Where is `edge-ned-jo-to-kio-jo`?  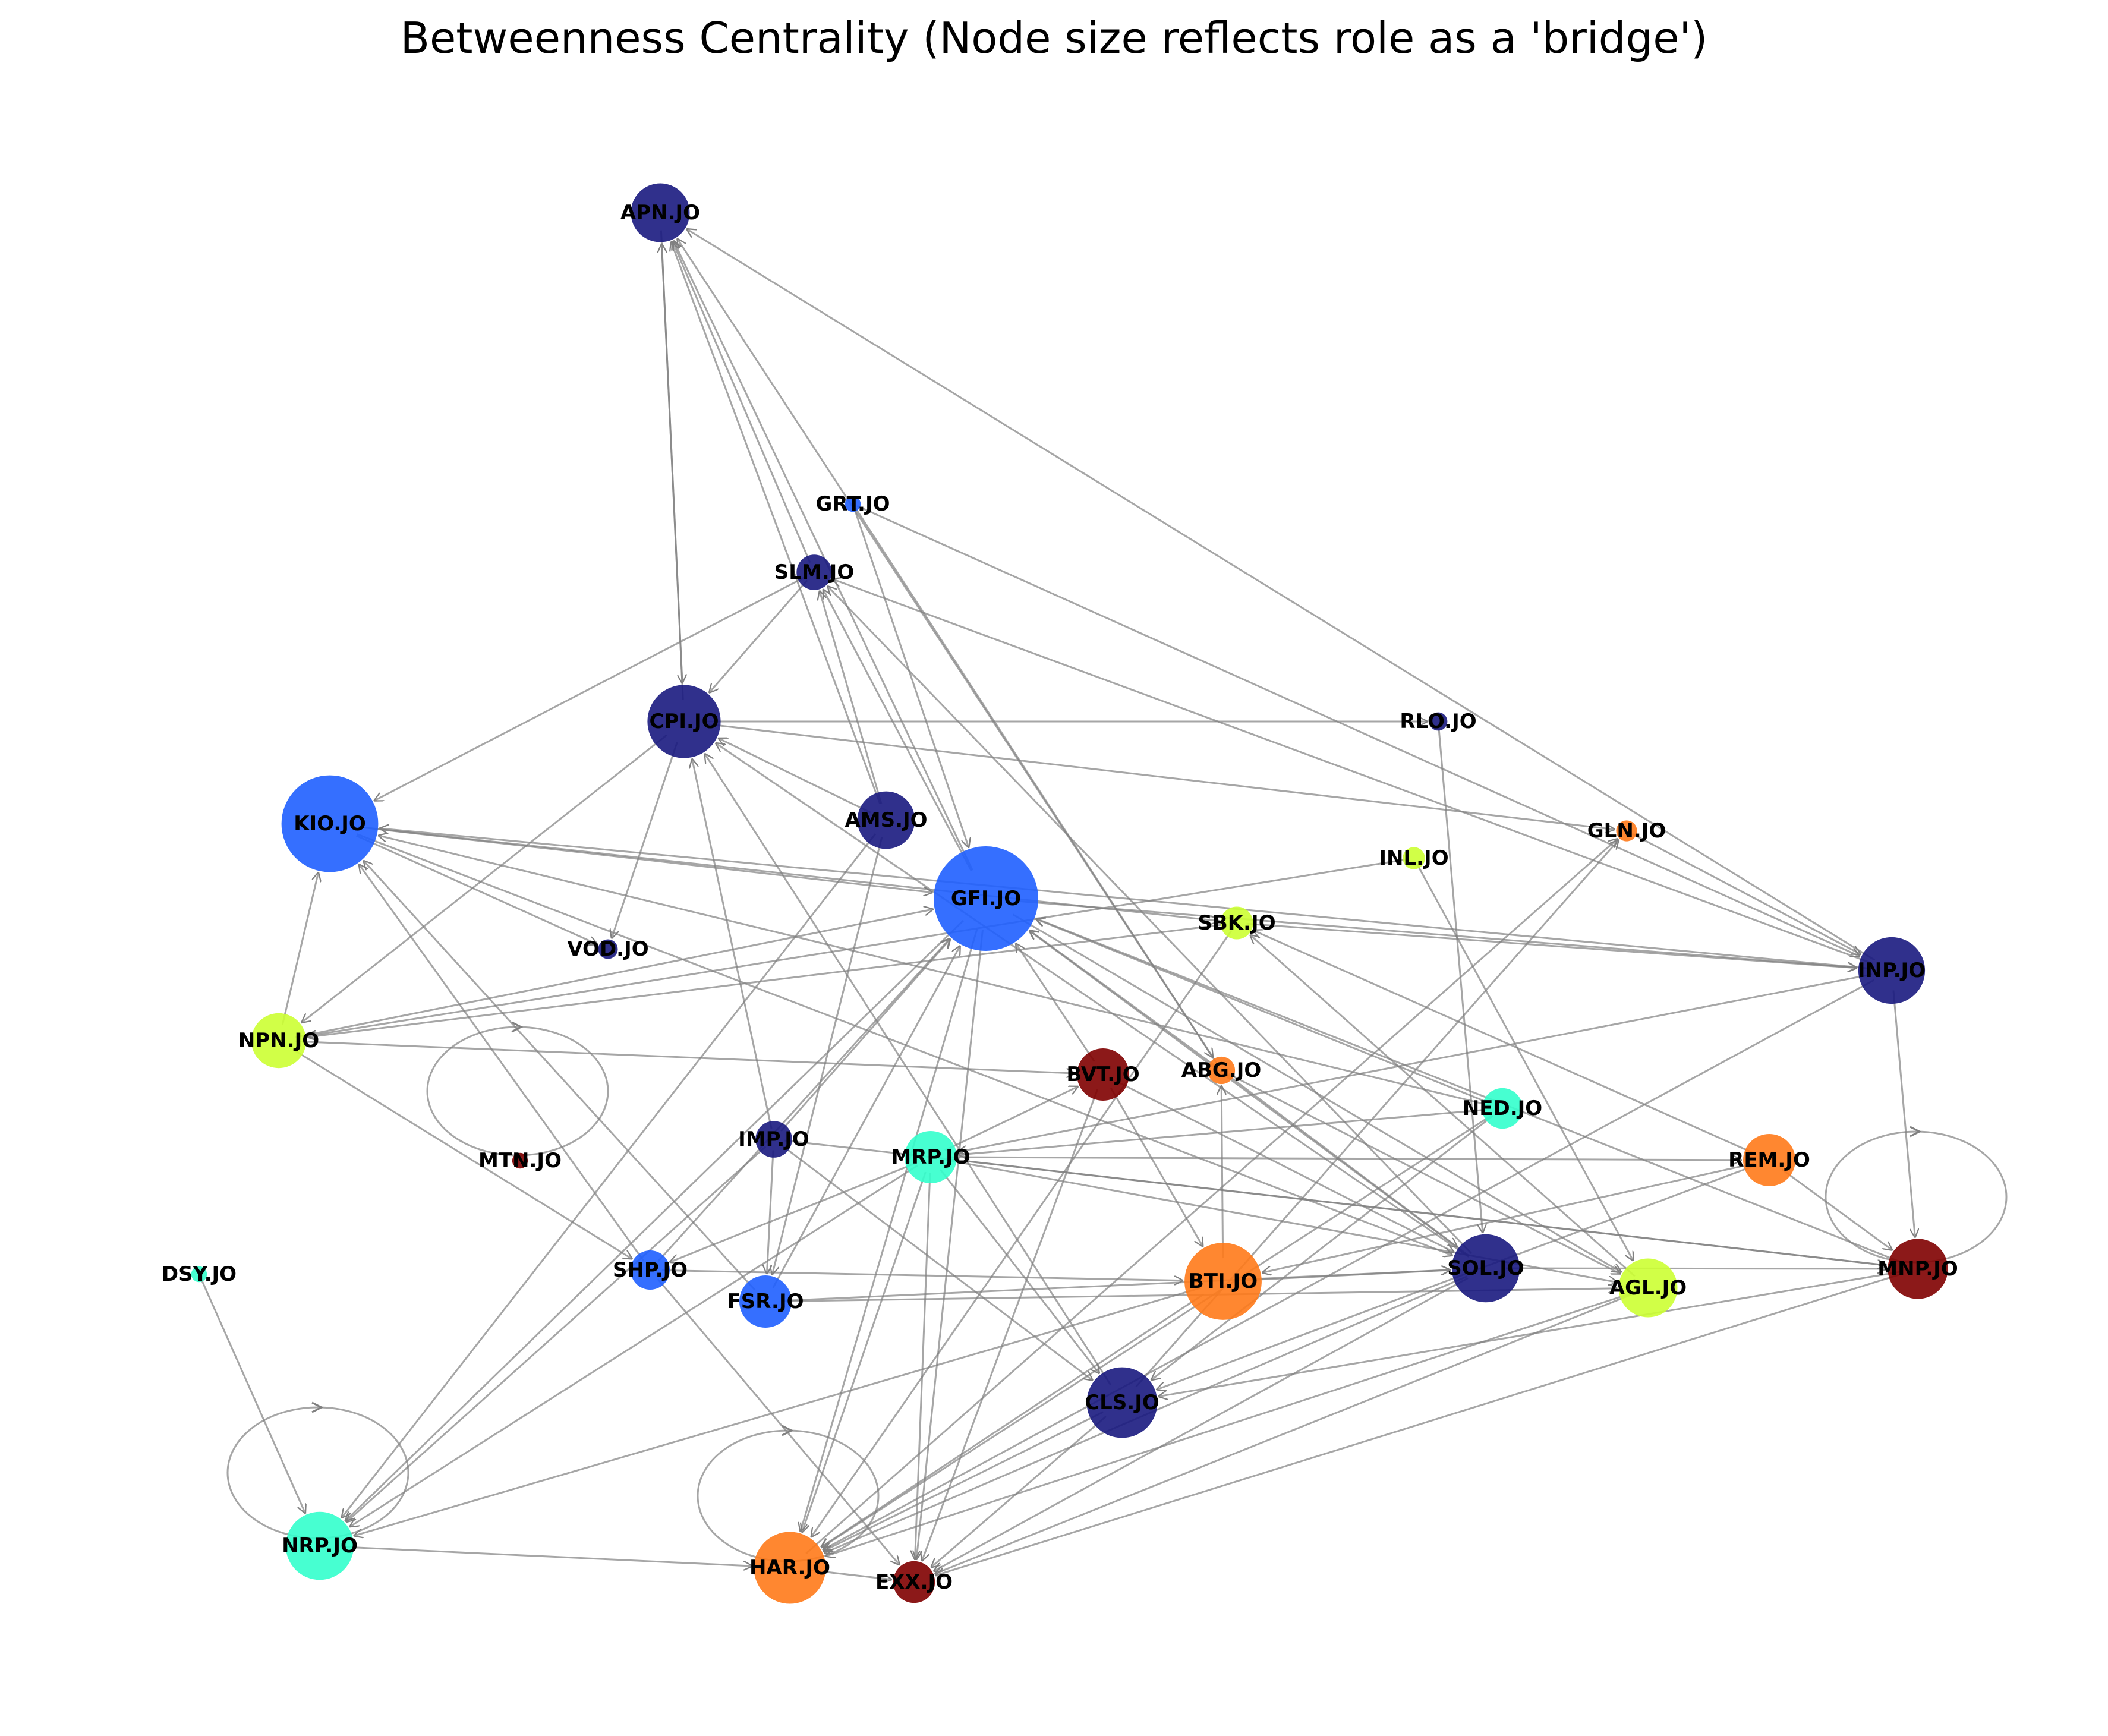 edge-ned-jo-to-kio-jo is located at coordinates (934, 971).